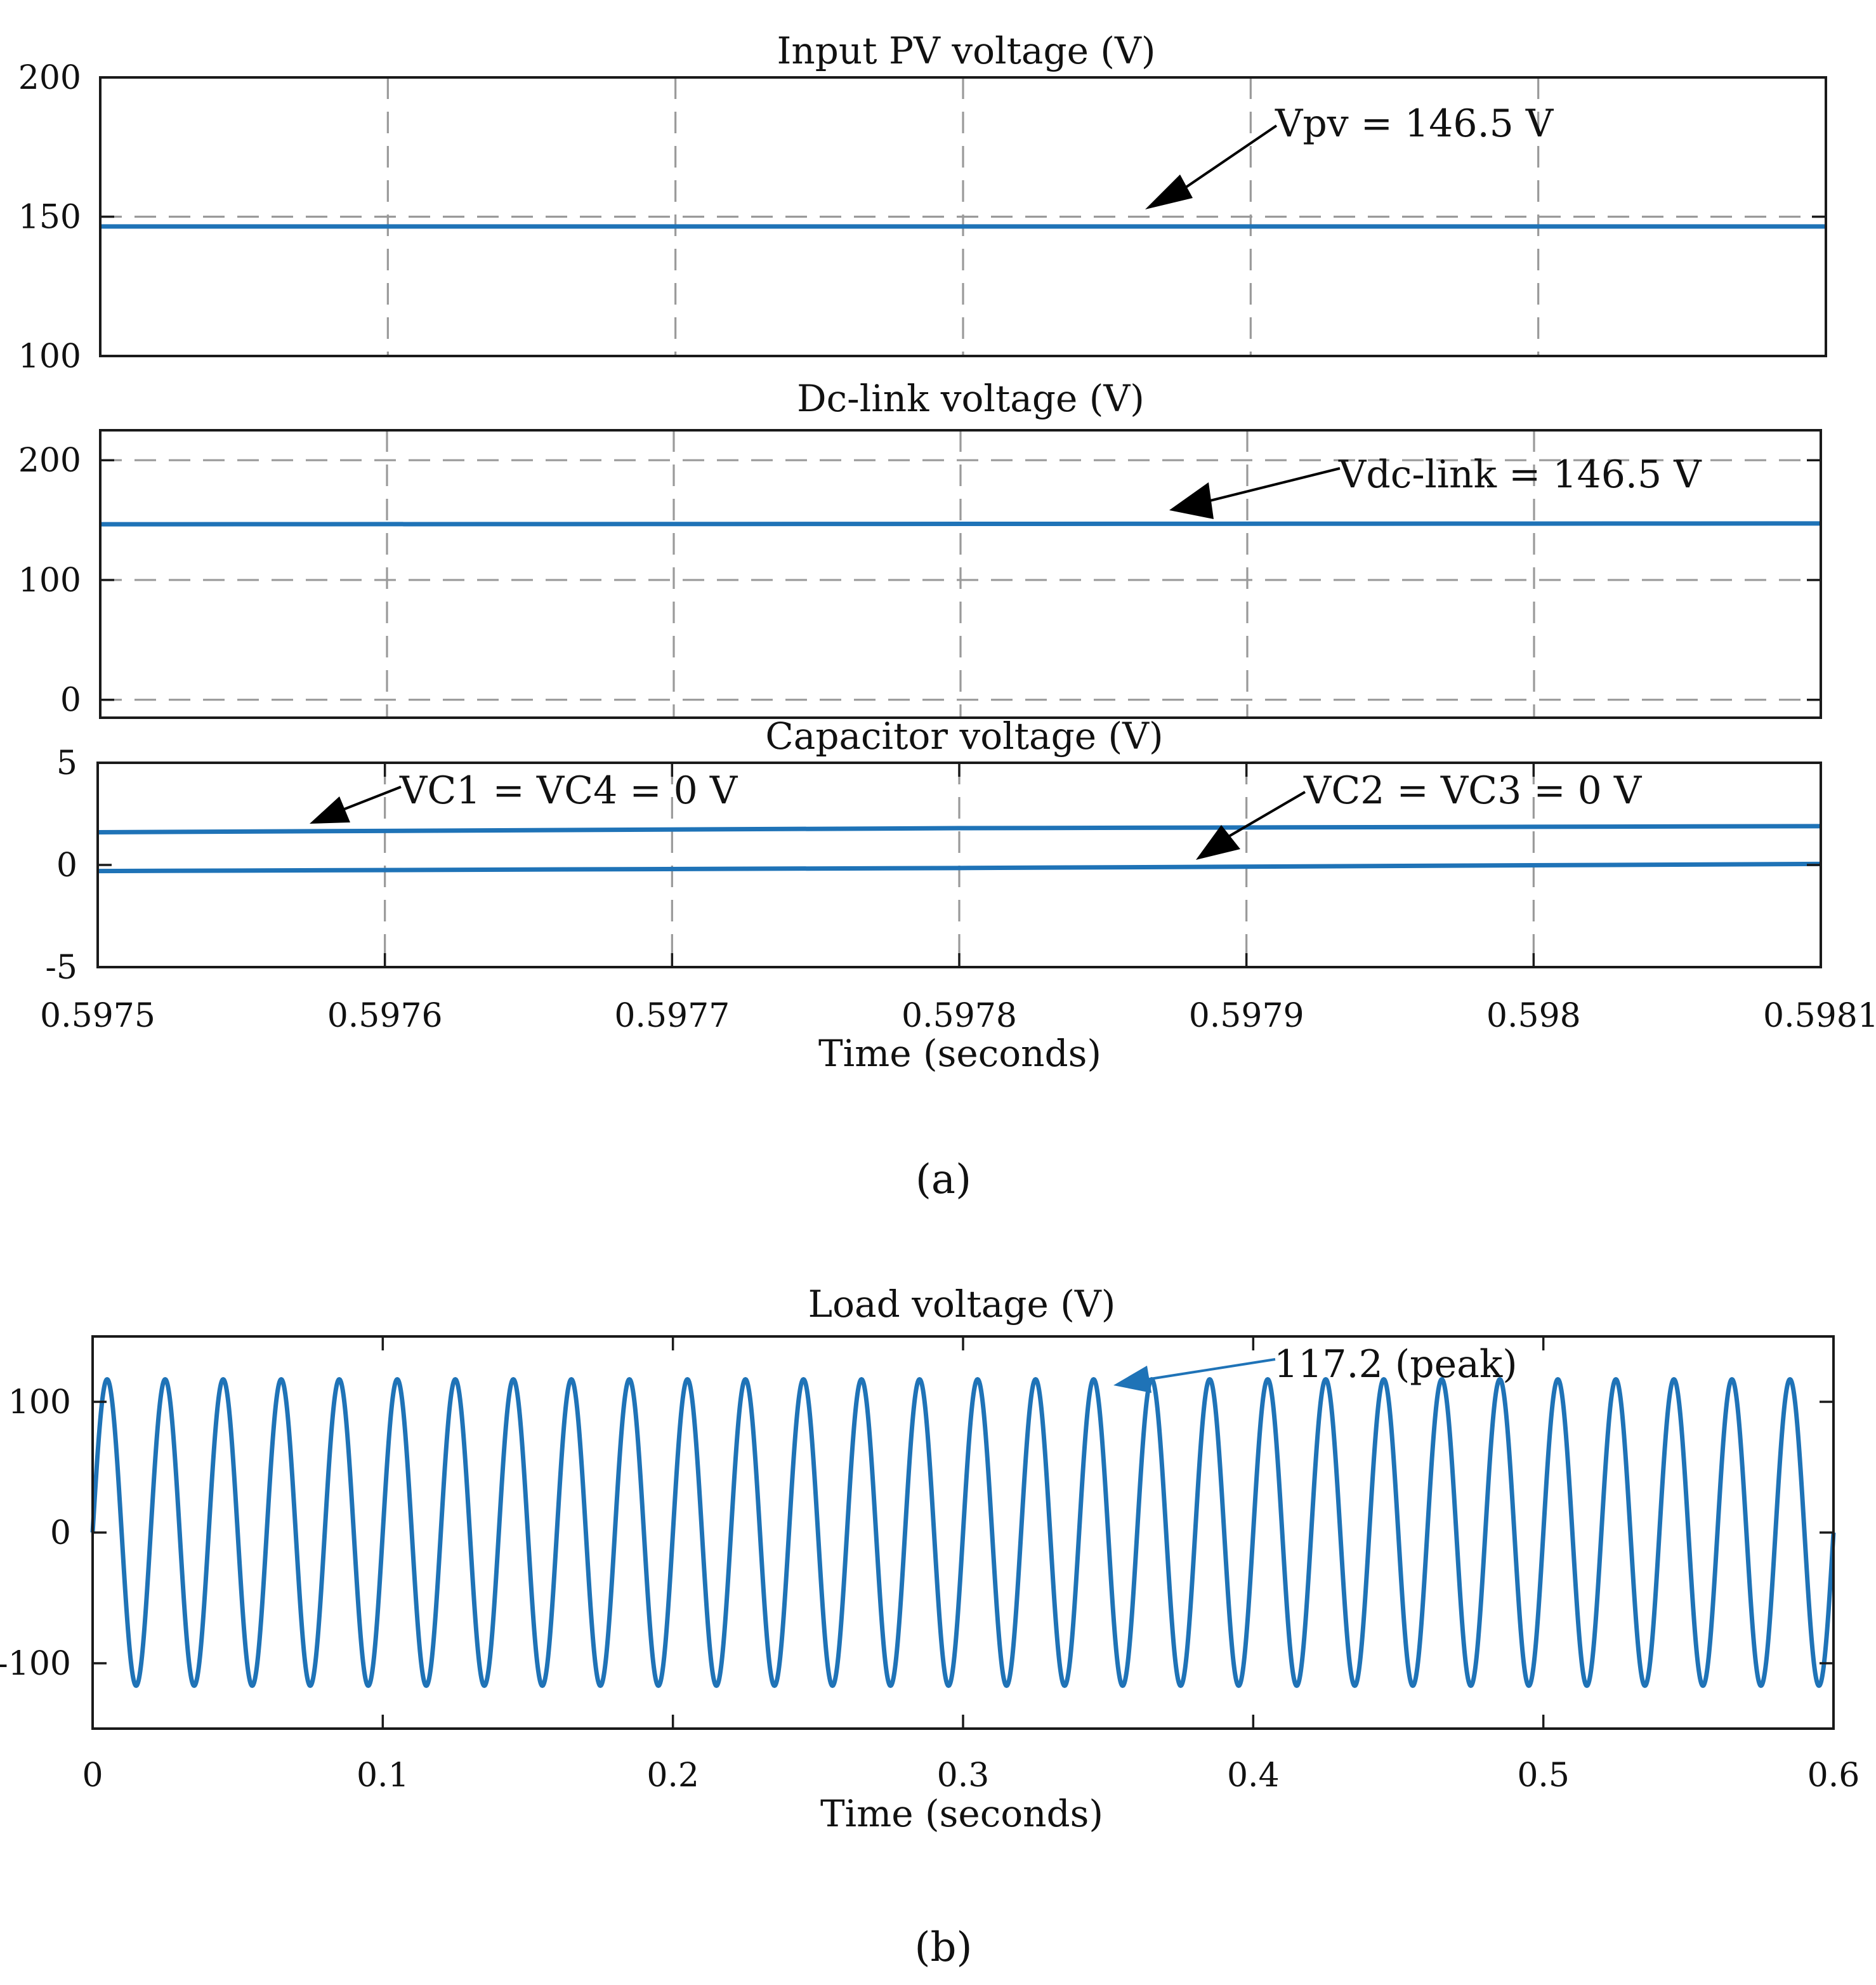 The width and height of the screenshot is (1876, 1985). Describe the element at coordinates (672, 1776) in the screenshot. I see `x-tick-label: 0.2` at that location.